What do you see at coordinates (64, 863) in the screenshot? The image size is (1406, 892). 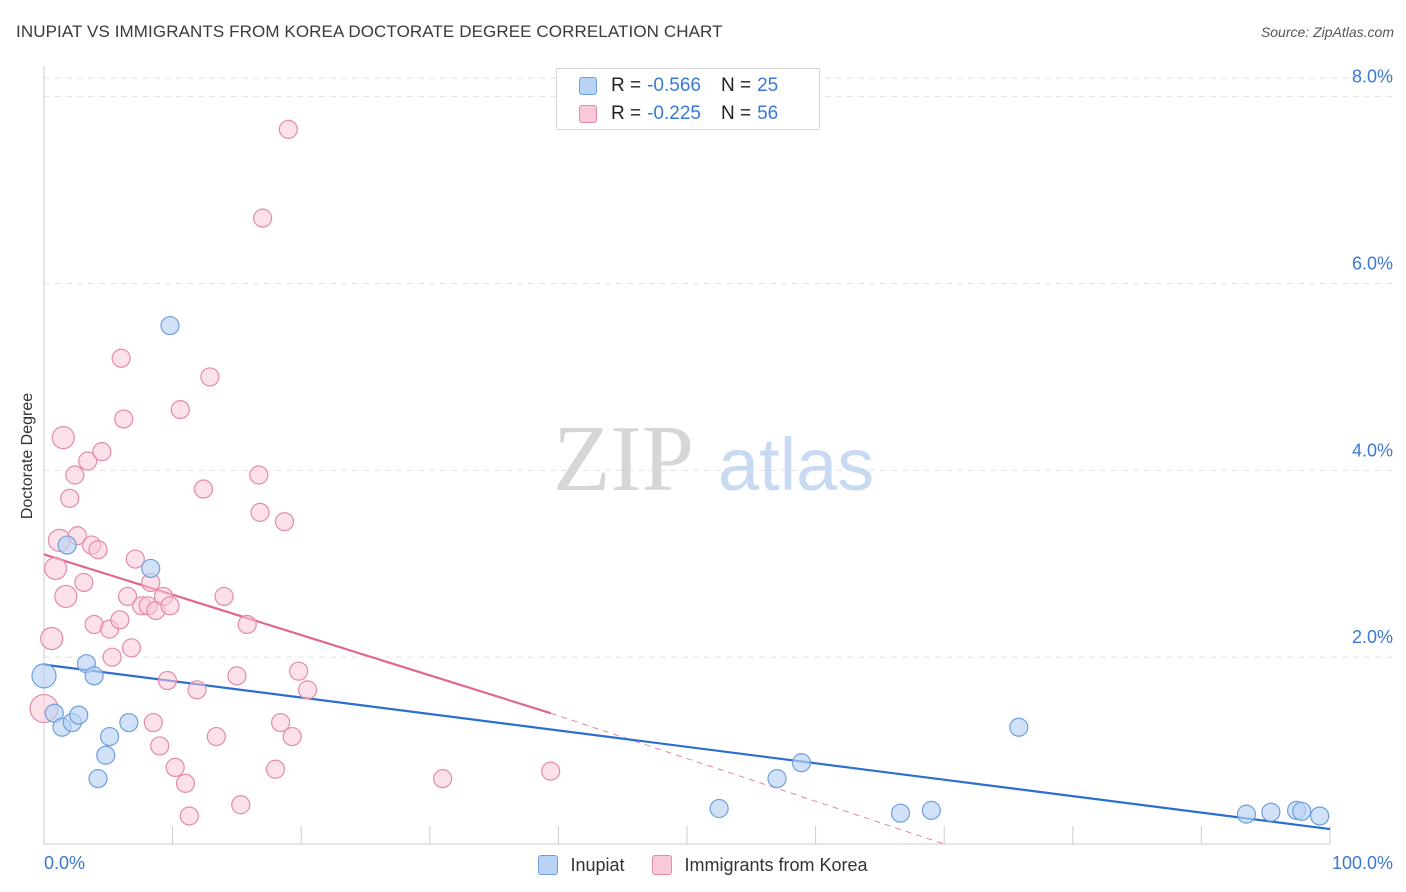 I see `x-tick-label-min: 0.0%` at bounding box center [64, 863].